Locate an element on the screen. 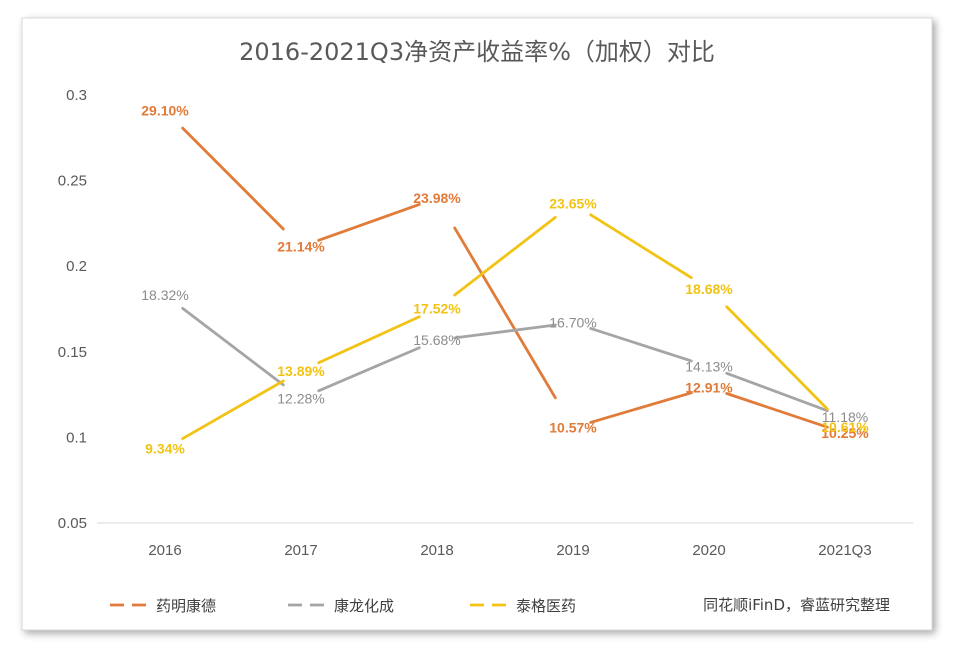  data-label: 14.13% is located at coordinates (708, 367).